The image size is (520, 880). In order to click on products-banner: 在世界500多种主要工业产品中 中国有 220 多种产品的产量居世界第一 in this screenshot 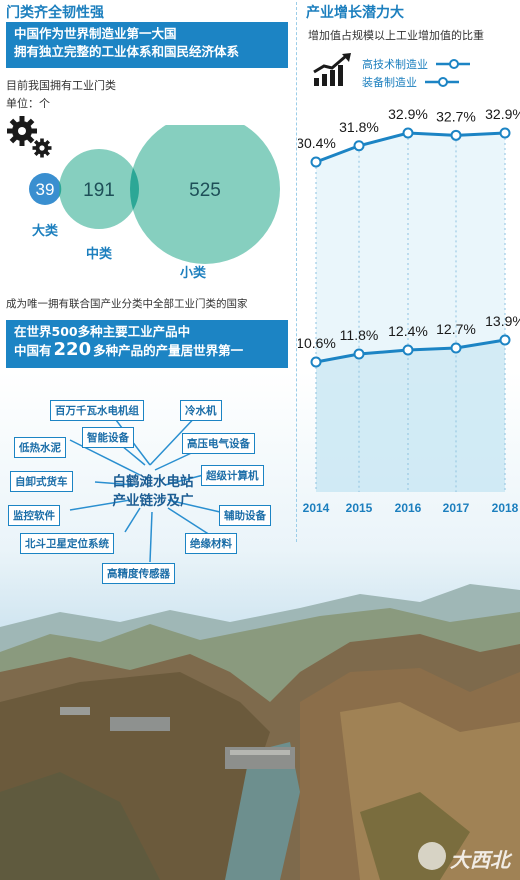, I will do `click(147, 344)`.